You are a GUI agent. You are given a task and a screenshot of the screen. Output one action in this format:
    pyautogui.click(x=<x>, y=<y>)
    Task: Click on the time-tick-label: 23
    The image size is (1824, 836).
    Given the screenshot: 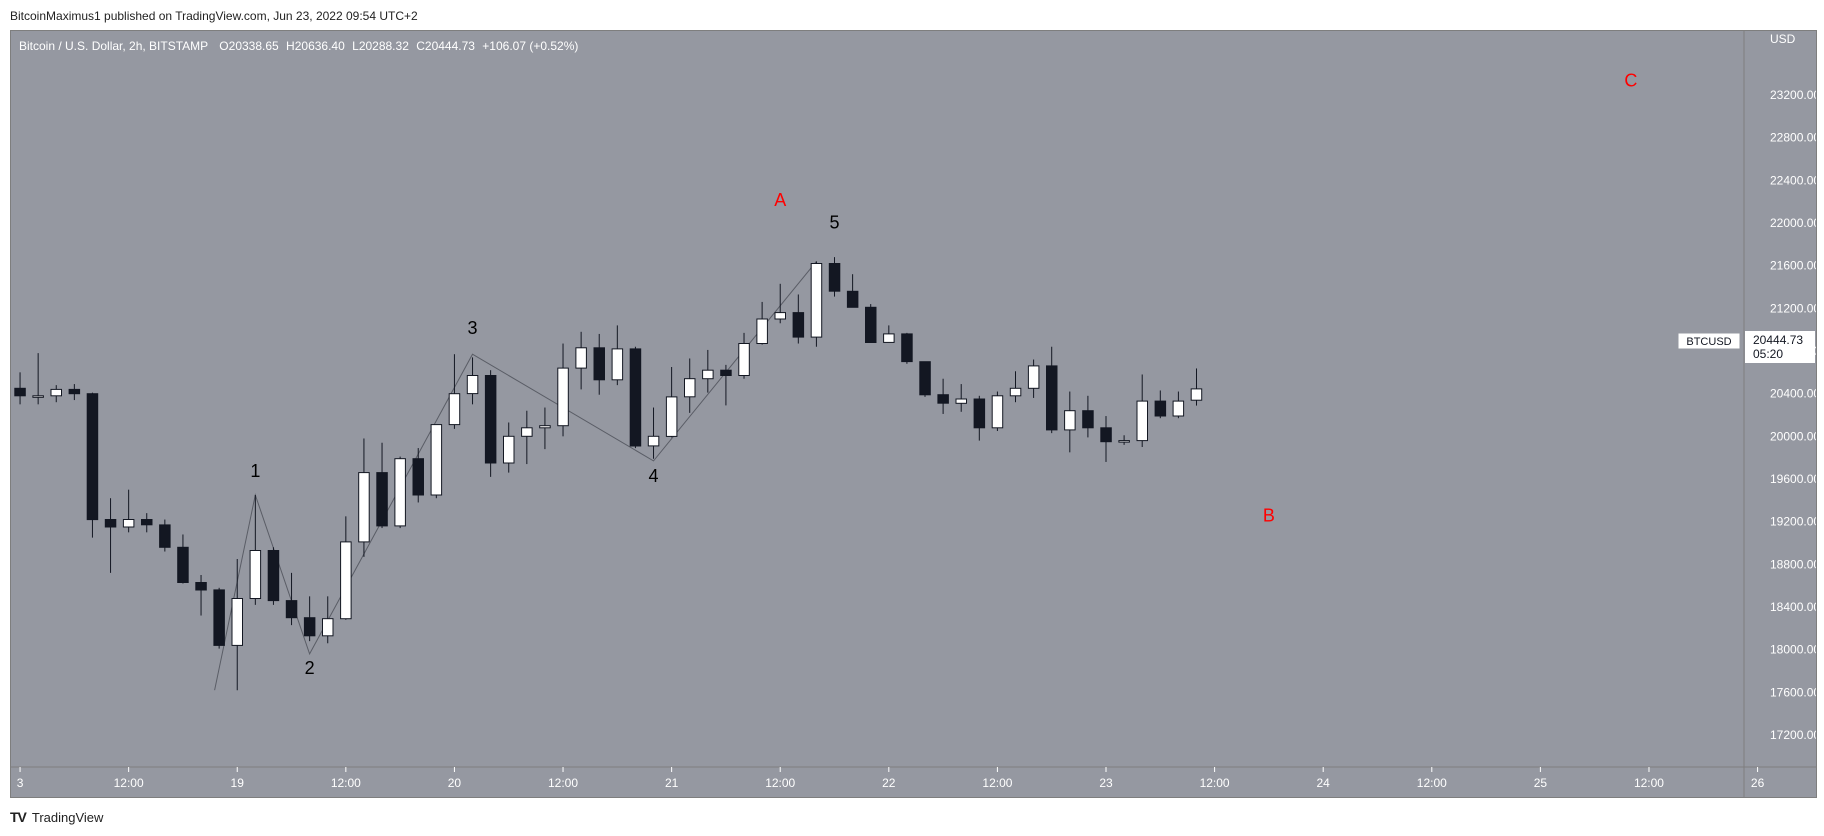 What is the action you would take?
    pyautogui.click(x=1106, y=783)
    